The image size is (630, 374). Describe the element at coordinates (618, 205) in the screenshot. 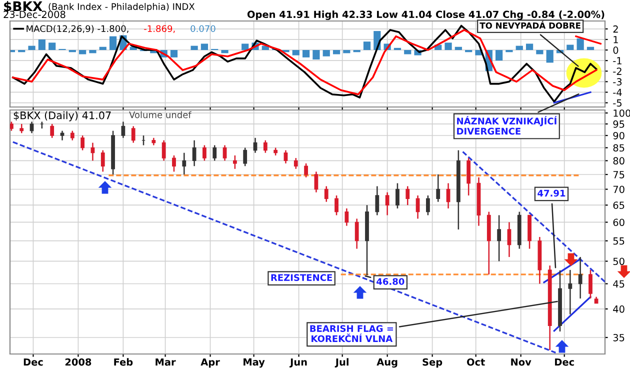

I see `y-tick-label: 65` at that location.